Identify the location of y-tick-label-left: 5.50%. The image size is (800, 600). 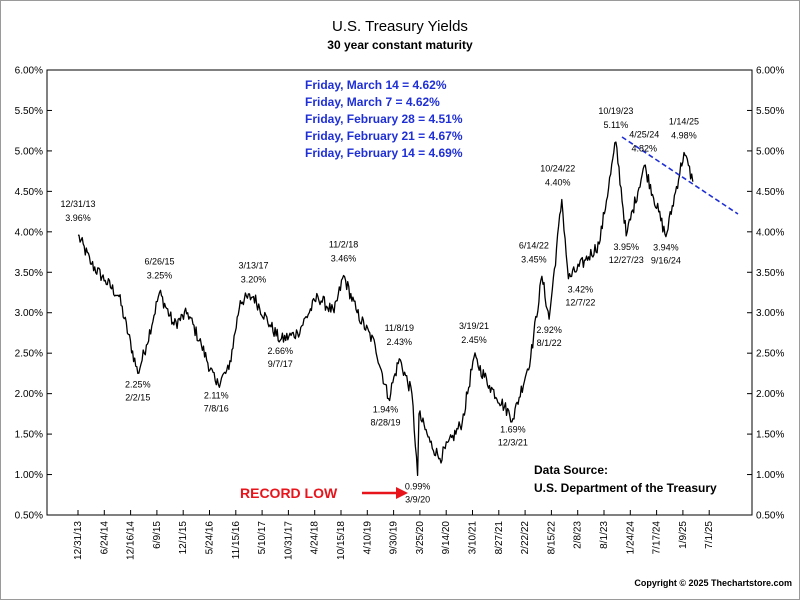
(29, 111).